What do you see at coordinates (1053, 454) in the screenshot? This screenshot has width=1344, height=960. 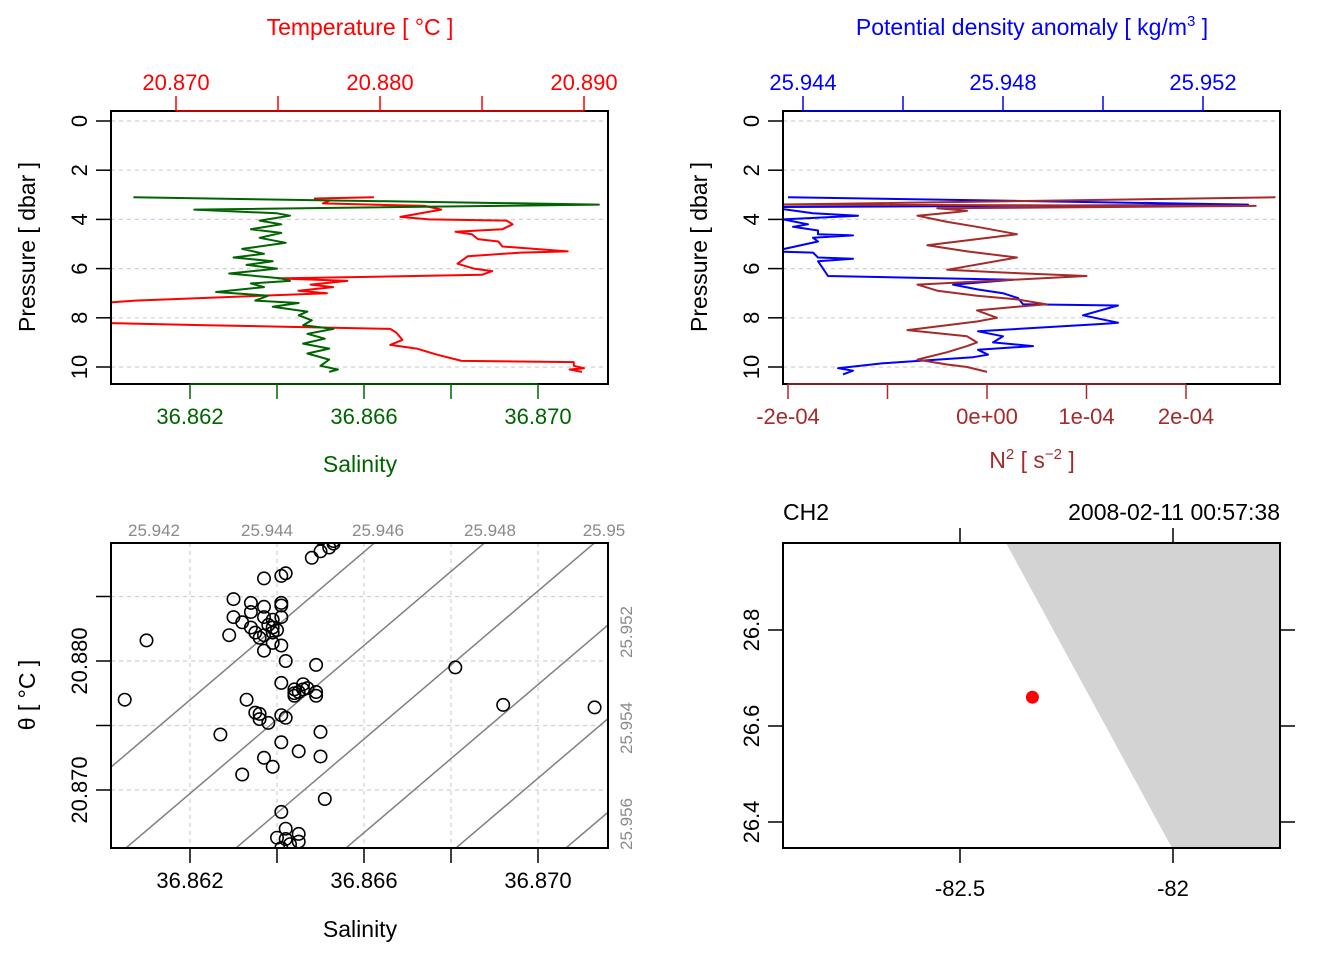 I see `p2-bottom-title-sup2: −2` at bounding box center [1053, 454].